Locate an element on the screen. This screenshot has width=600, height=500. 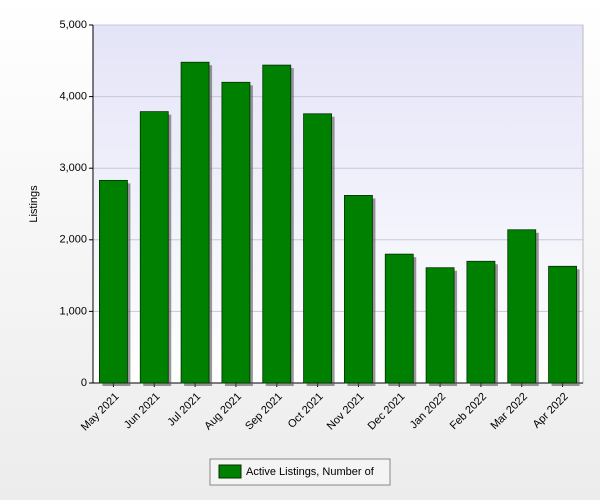
y-tick-label: 5,000 is located at coordinates (73, 25).